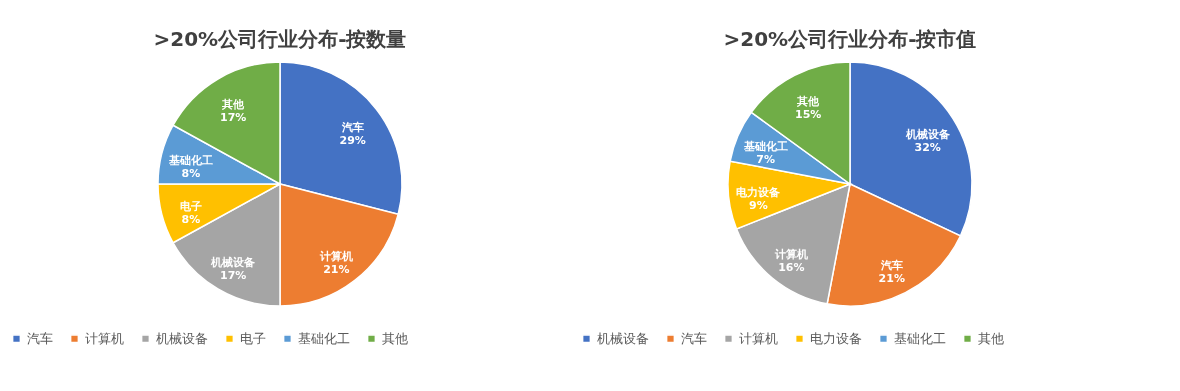 The width and height of the screenshot is (1180, 391). Describe the element at coordinates (808, 115) in the screenshot. I see `data-label: 15%` at that location.